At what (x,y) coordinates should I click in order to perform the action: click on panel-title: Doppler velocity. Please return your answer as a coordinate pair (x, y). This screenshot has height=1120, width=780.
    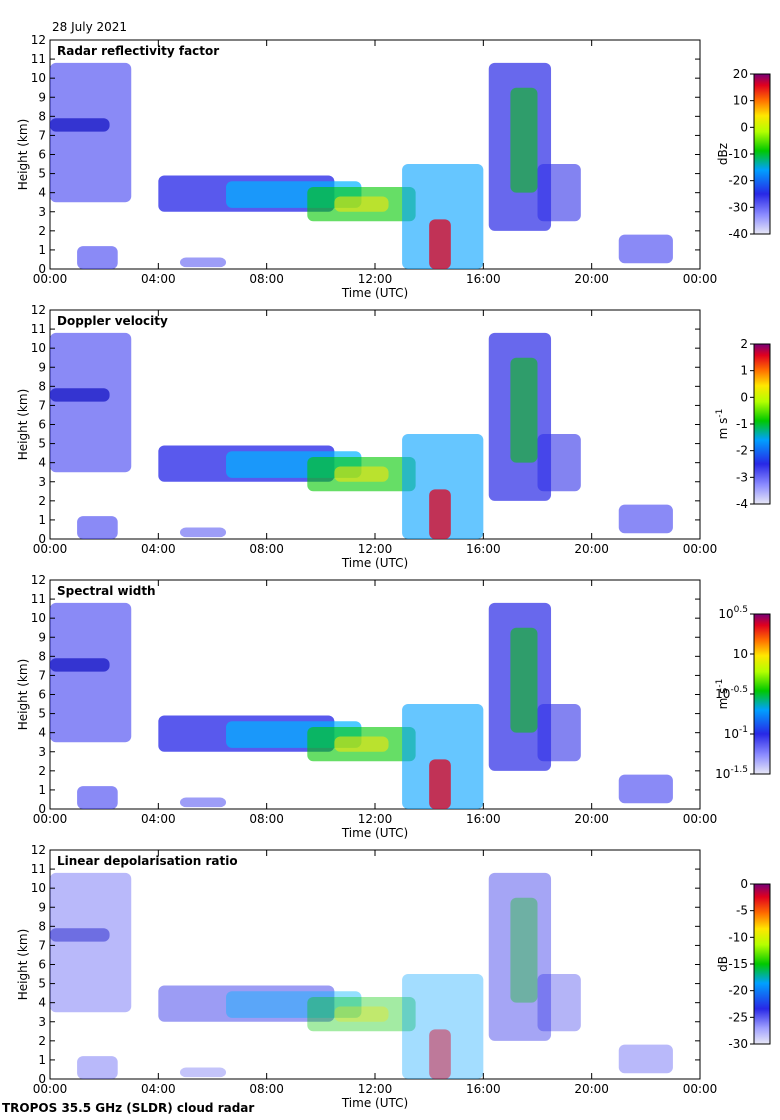
    Looking at the image, I should click on (112, 321).